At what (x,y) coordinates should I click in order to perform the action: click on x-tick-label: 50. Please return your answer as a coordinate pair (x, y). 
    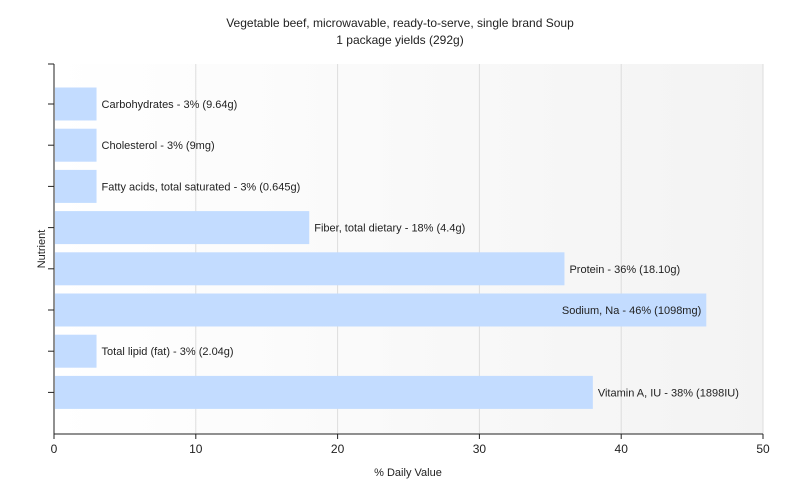
    Looking at the image, I should click on (763, 449).